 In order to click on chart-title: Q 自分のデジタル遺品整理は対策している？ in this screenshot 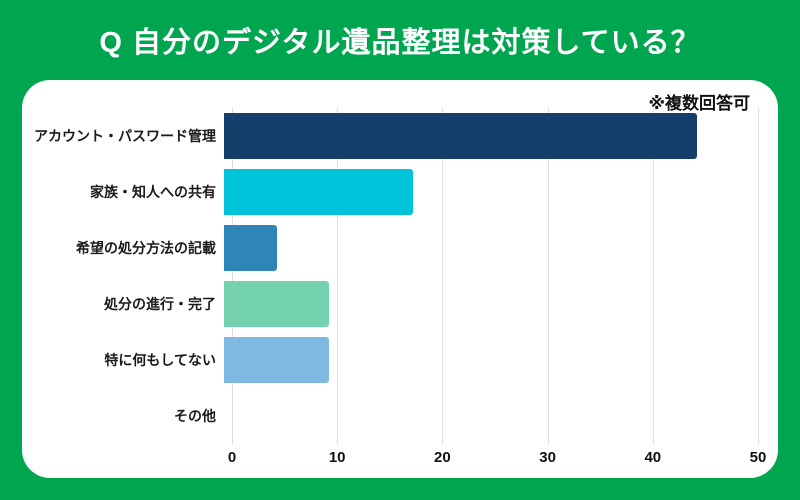, I will do `click(400, 43)`.